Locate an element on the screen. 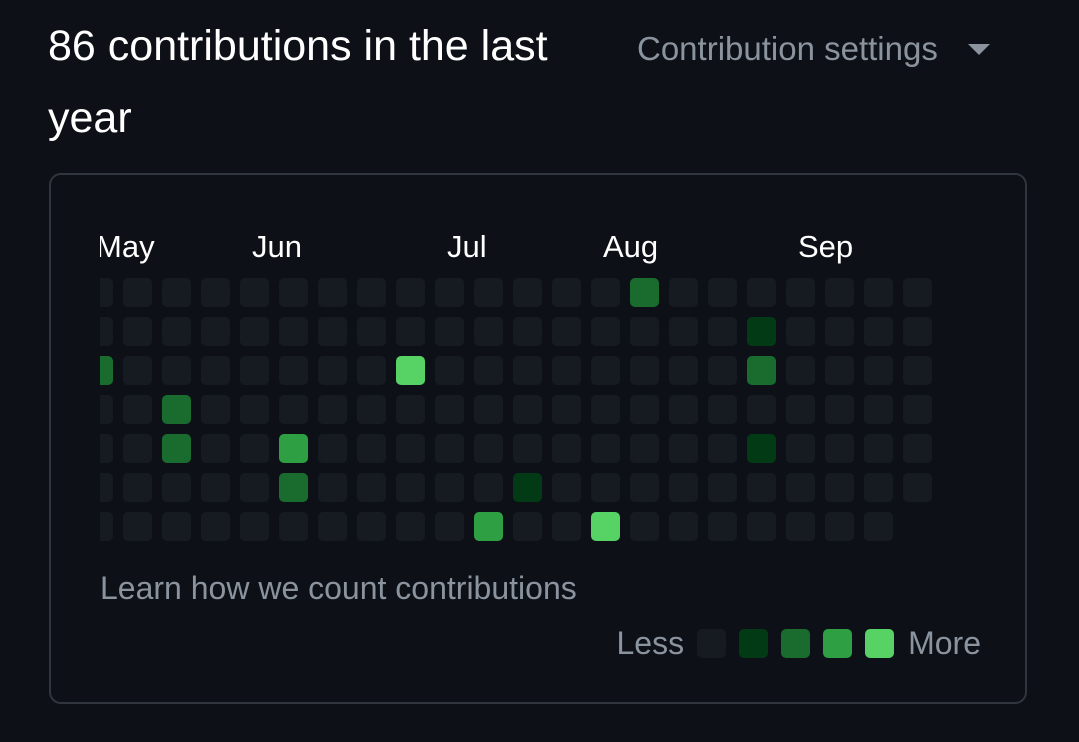  contribution-settings-dropdown: Contribution settings is located at coordinates (813, 49).